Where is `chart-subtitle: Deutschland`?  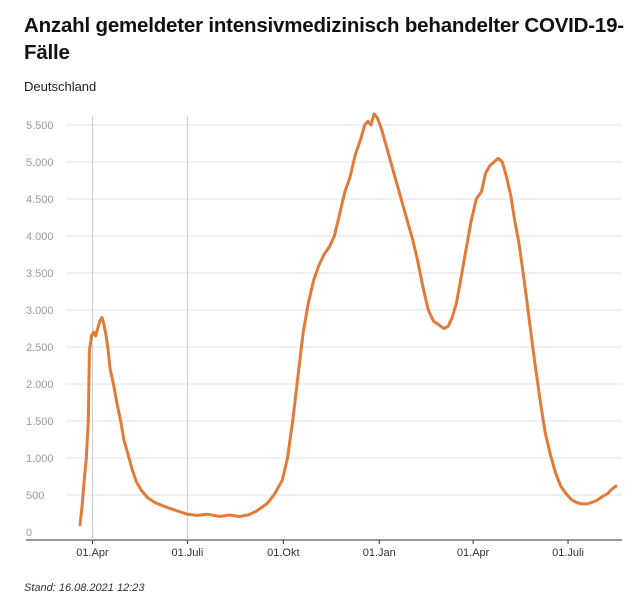 chart-subtitle: Deutschland is located at coordinates (60, 86).